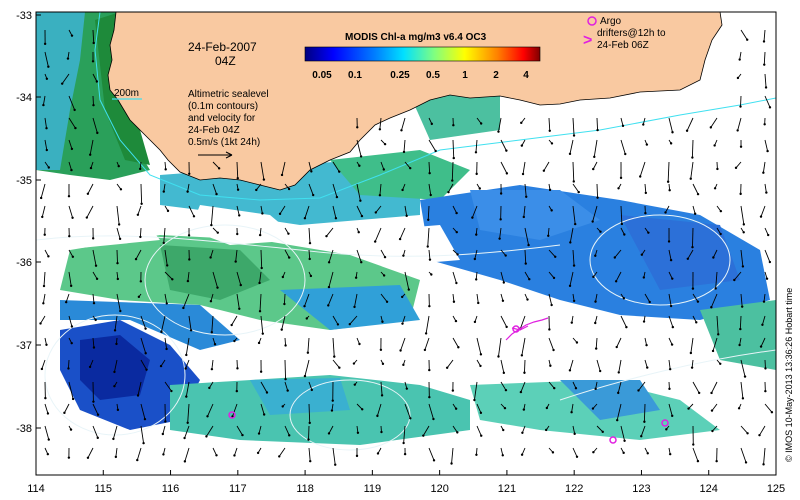  I want to click on sealevel-line-4: 0.5m/s (1kt 24h), so click(224, 142).